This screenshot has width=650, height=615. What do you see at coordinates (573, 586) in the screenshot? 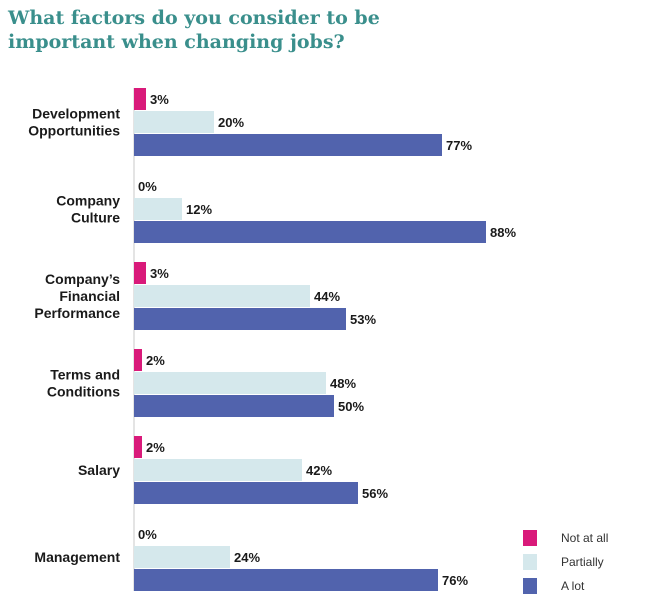
I see `legend-label: A lot` at bounding box center [573, 586].